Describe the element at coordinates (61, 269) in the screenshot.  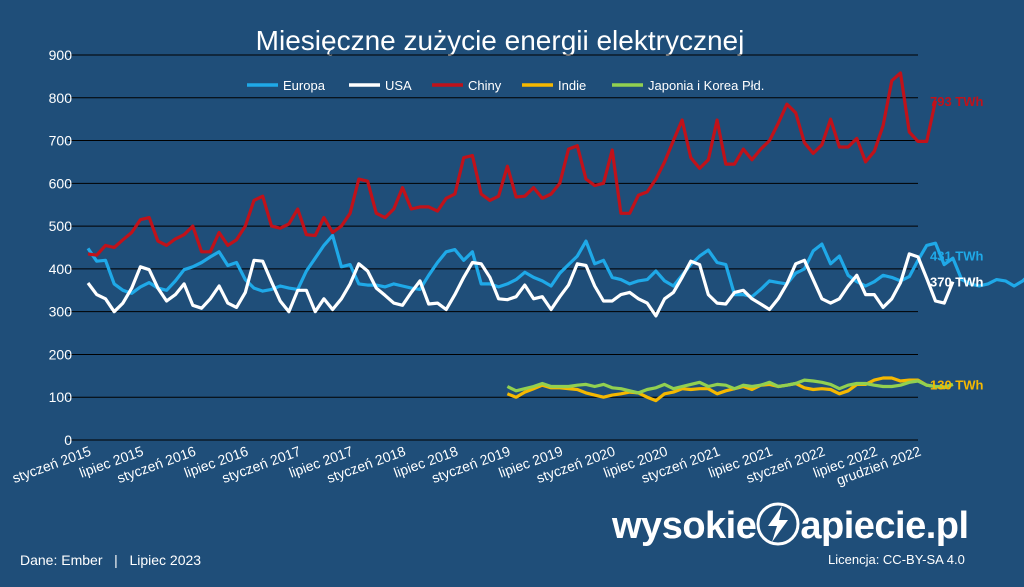
I see `y-tick-label: 400` at that location.